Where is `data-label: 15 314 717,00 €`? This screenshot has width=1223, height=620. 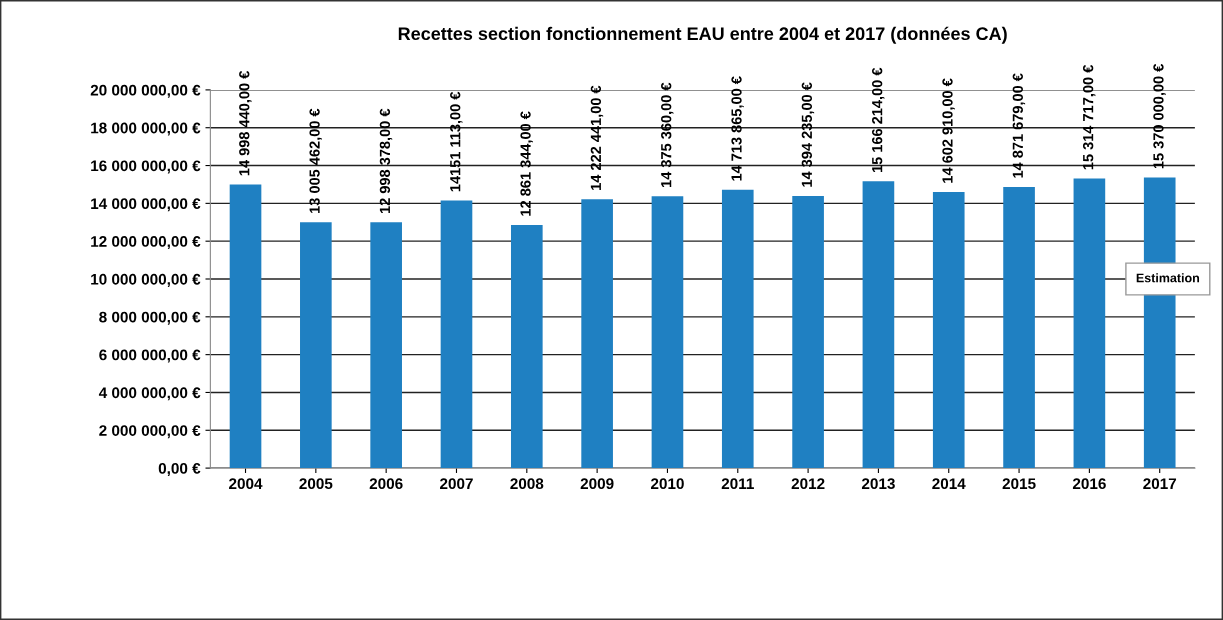
data-label: 15 314 717,00 € is located at coordinates (1089, 117).